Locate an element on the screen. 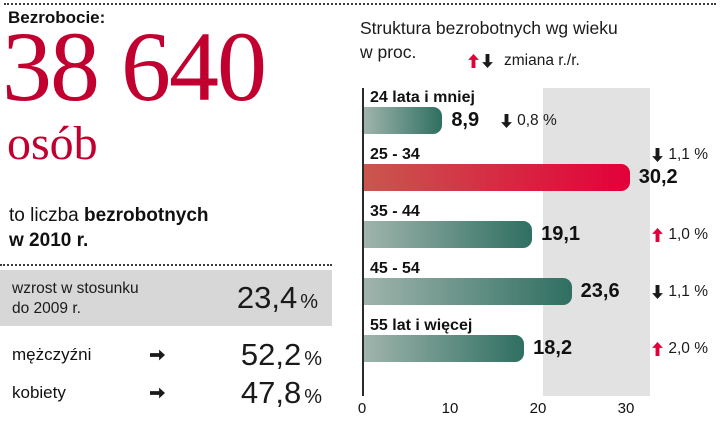  stat-row-women: kobiety 47,8% is located at coordinates (166, 393).